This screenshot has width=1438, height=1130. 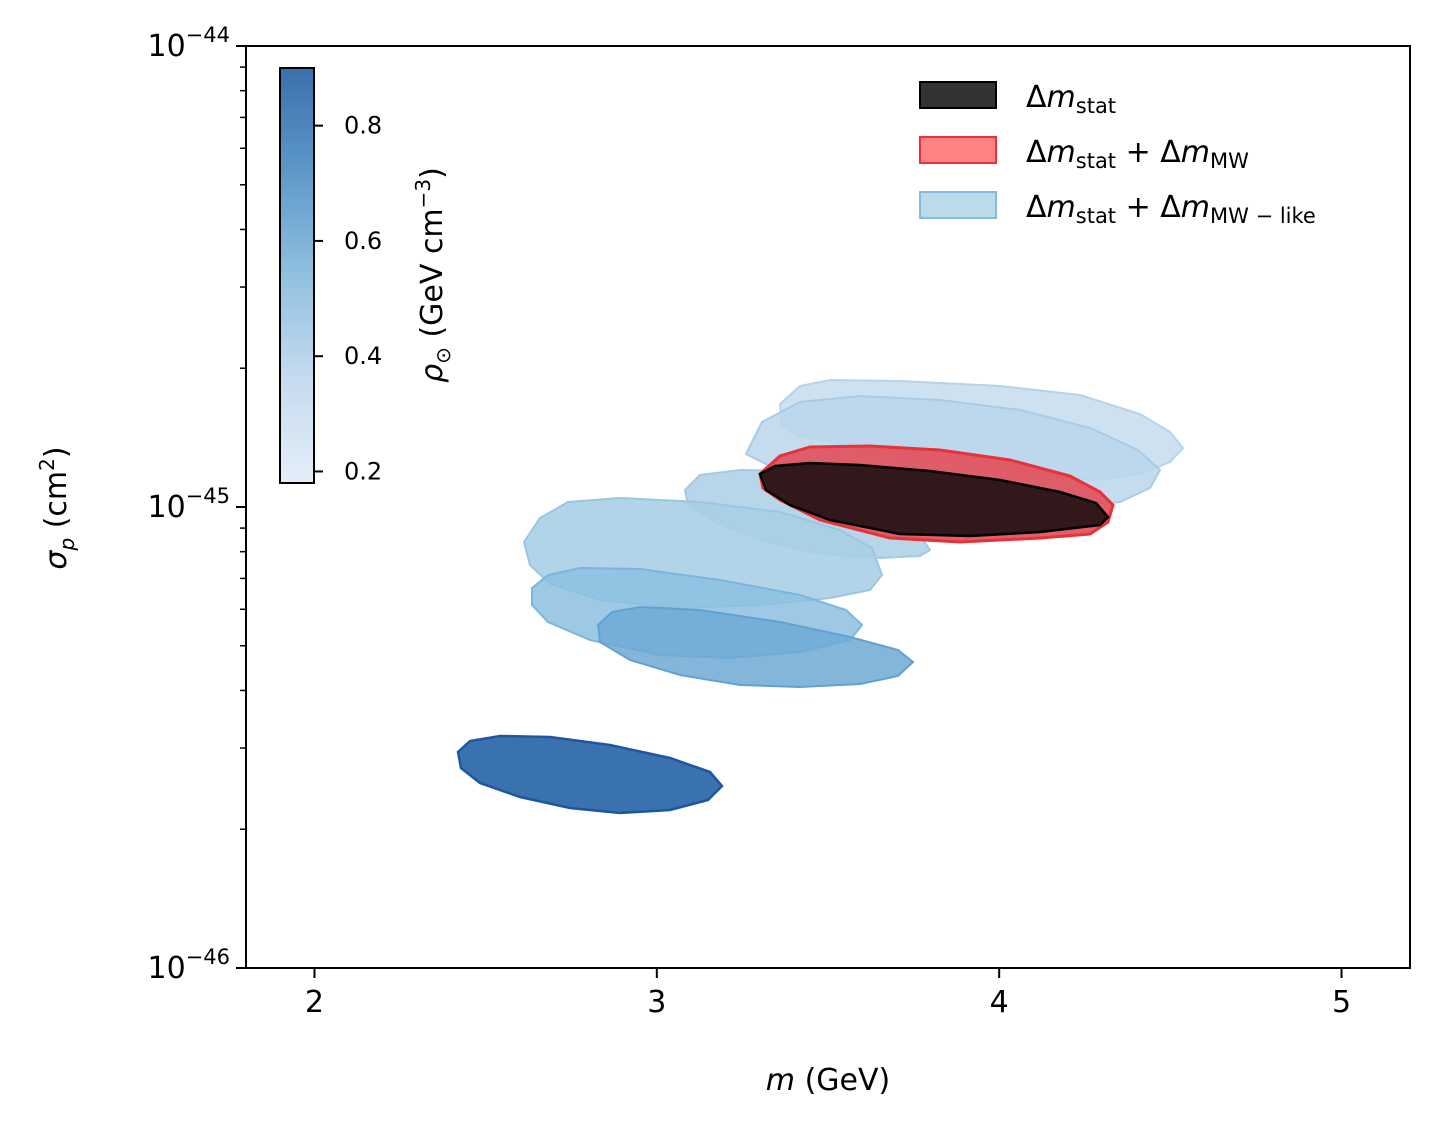 I want to click on legend-swatch-stat, so click(x=958, y=95).